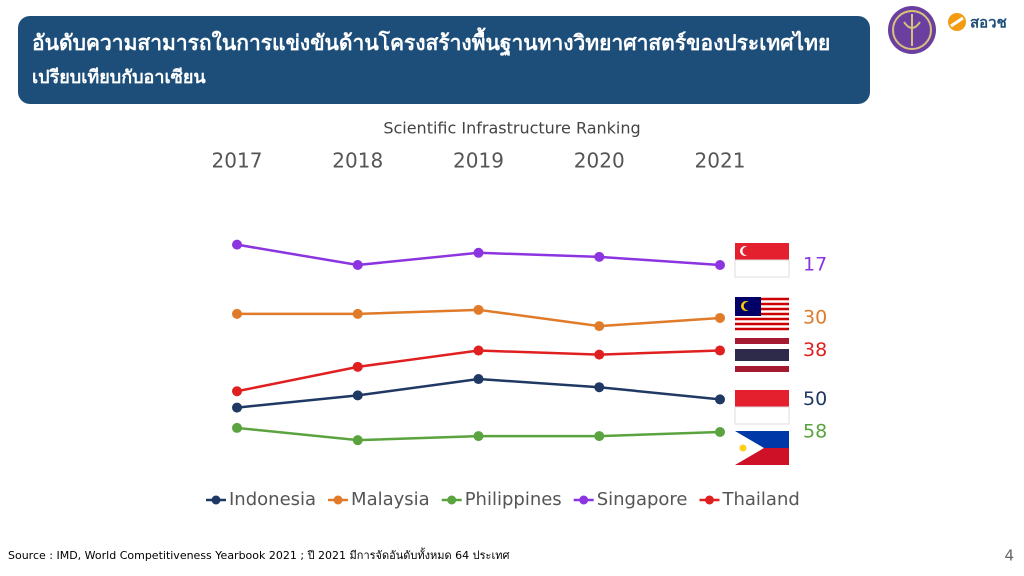  Describe the element at coordinates (762, 314) in the screenshot. I see `flag-malaysia` at that location.